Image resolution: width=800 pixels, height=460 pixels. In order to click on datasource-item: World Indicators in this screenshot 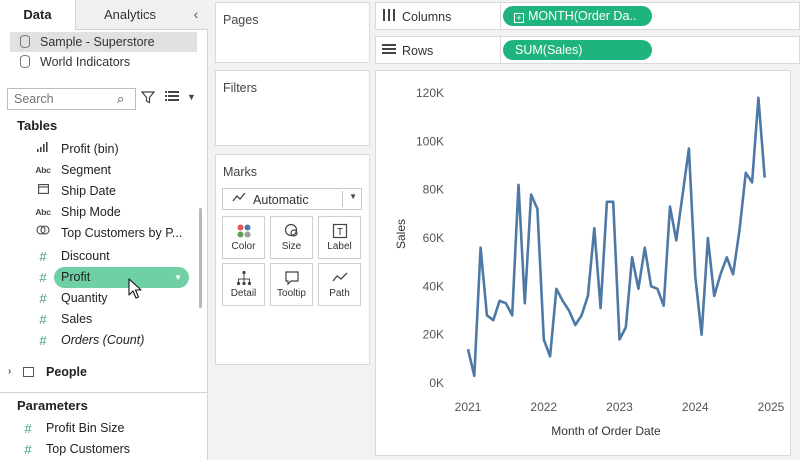, I will do `click(103, 62)`.